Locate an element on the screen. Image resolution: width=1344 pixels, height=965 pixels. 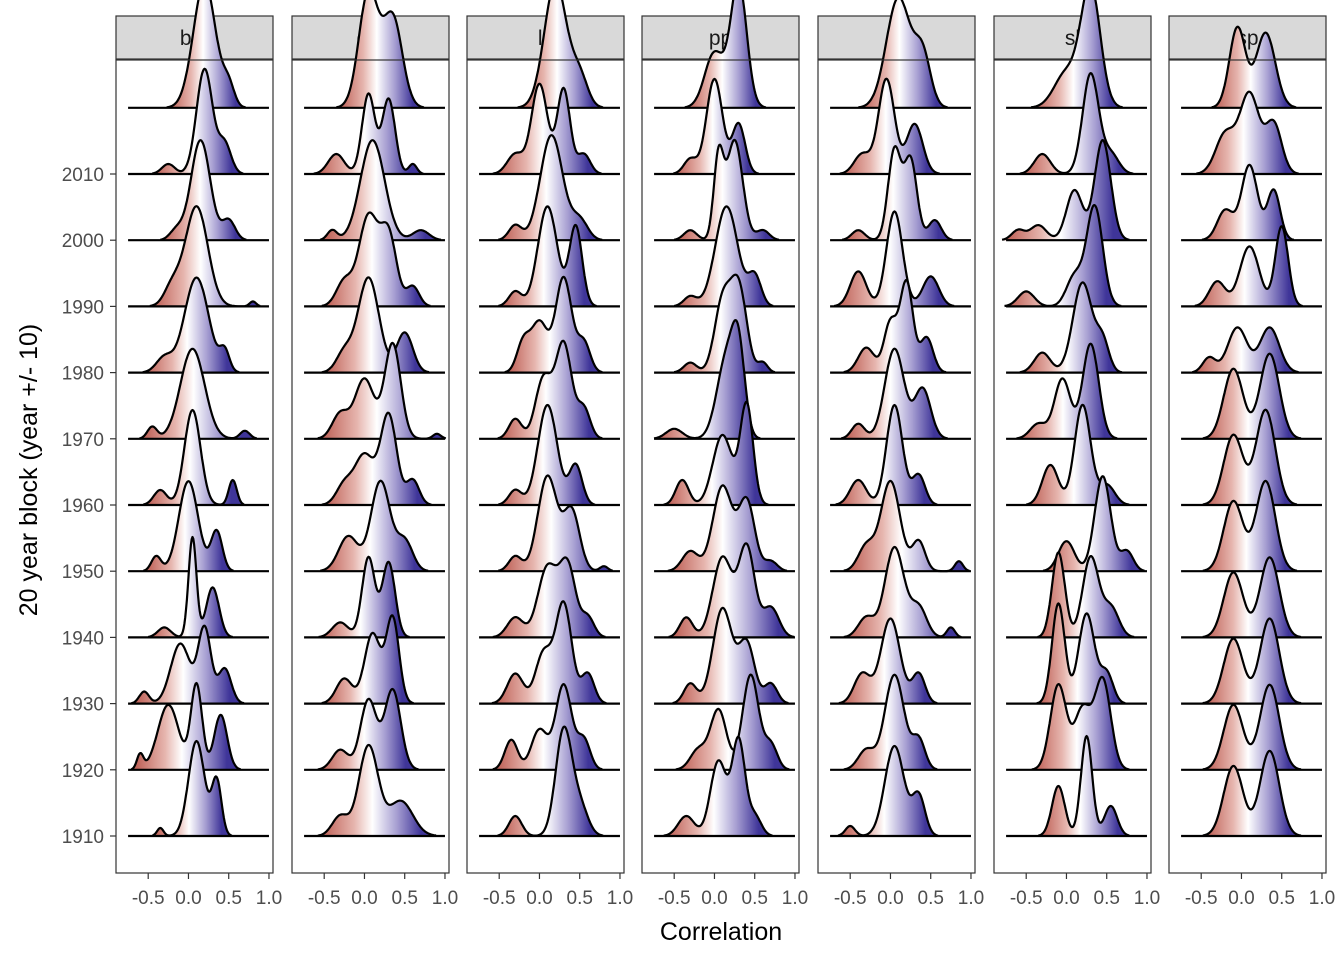
facet-panel-cm: cm-0.50.00.51.0 is located at coordinates (374, 454).